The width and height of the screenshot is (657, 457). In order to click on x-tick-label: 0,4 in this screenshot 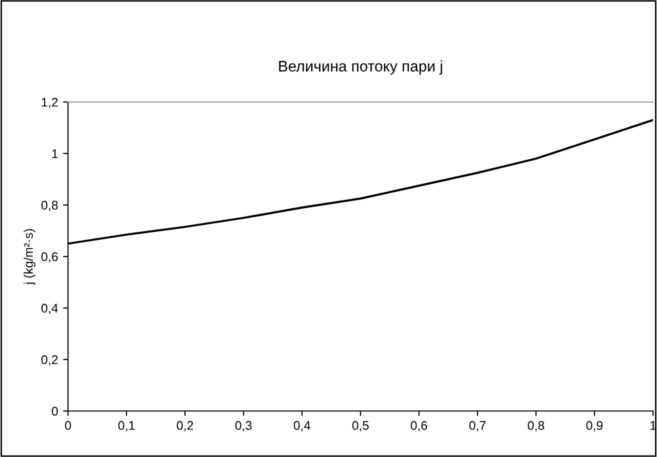, I will do `click(302, 426)`.